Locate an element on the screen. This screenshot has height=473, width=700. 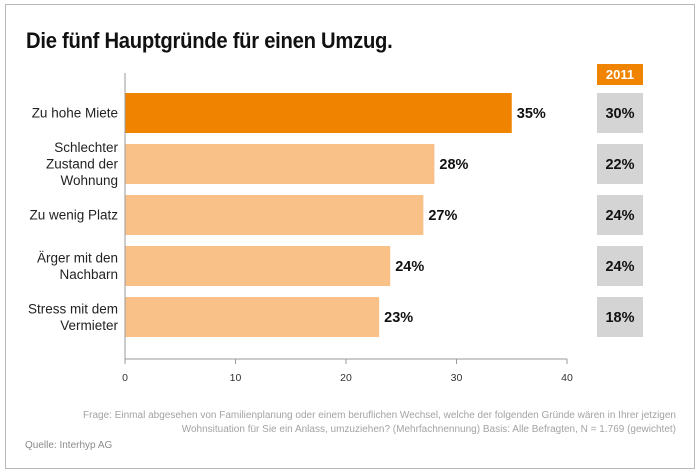
comparison-header-label: 2011 is located at coordinates (620, 74).